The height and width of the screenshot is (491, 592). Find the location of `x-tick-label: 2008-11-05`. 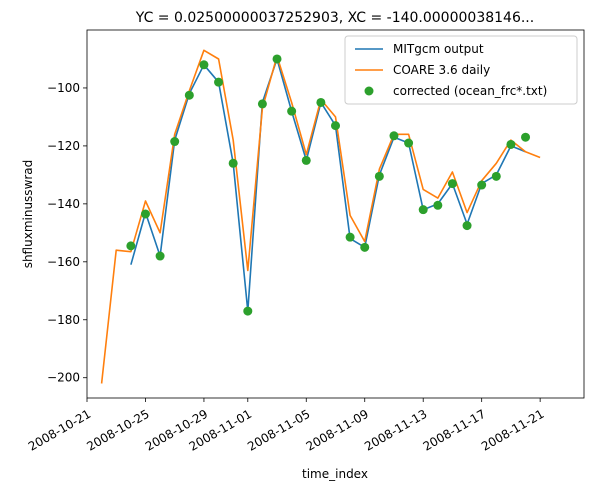

x-tick-label: 2008-11-05 is located at coordinates (278, 430).